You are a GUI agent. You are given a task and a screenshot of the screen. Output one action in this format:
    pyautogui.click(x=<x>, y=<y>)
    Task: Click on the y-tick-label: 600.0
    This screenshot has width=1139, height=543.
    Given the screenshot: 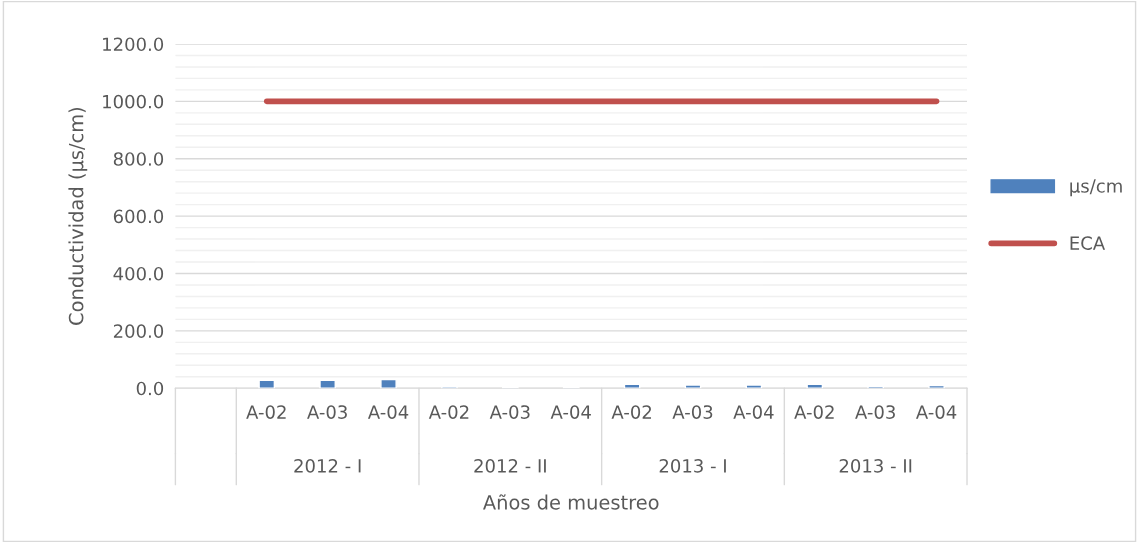 What is the action you would take?
    pyautogui.click(x=138, y=216)
    